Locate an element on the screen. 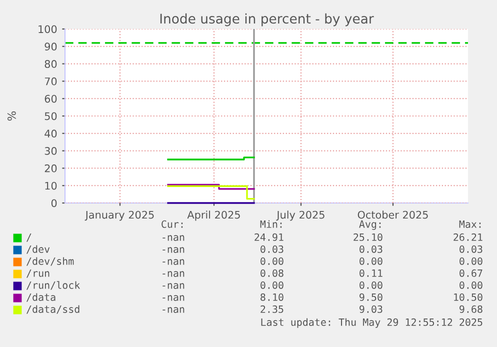 Image resolution: width=497 pixels, height=347 pixels. x-tick-label: October 2025 is located at coordinates (393, 214).